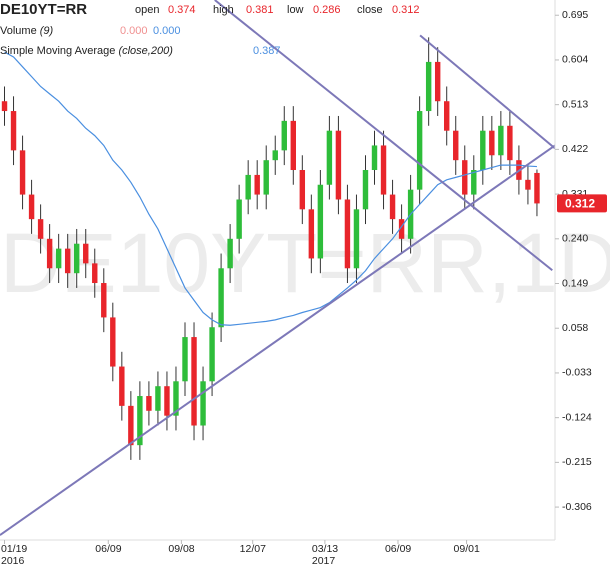 The height and width of the screenshot is (568, 610). I want to click on ohlc-value: 0.381, so click(260, 10).